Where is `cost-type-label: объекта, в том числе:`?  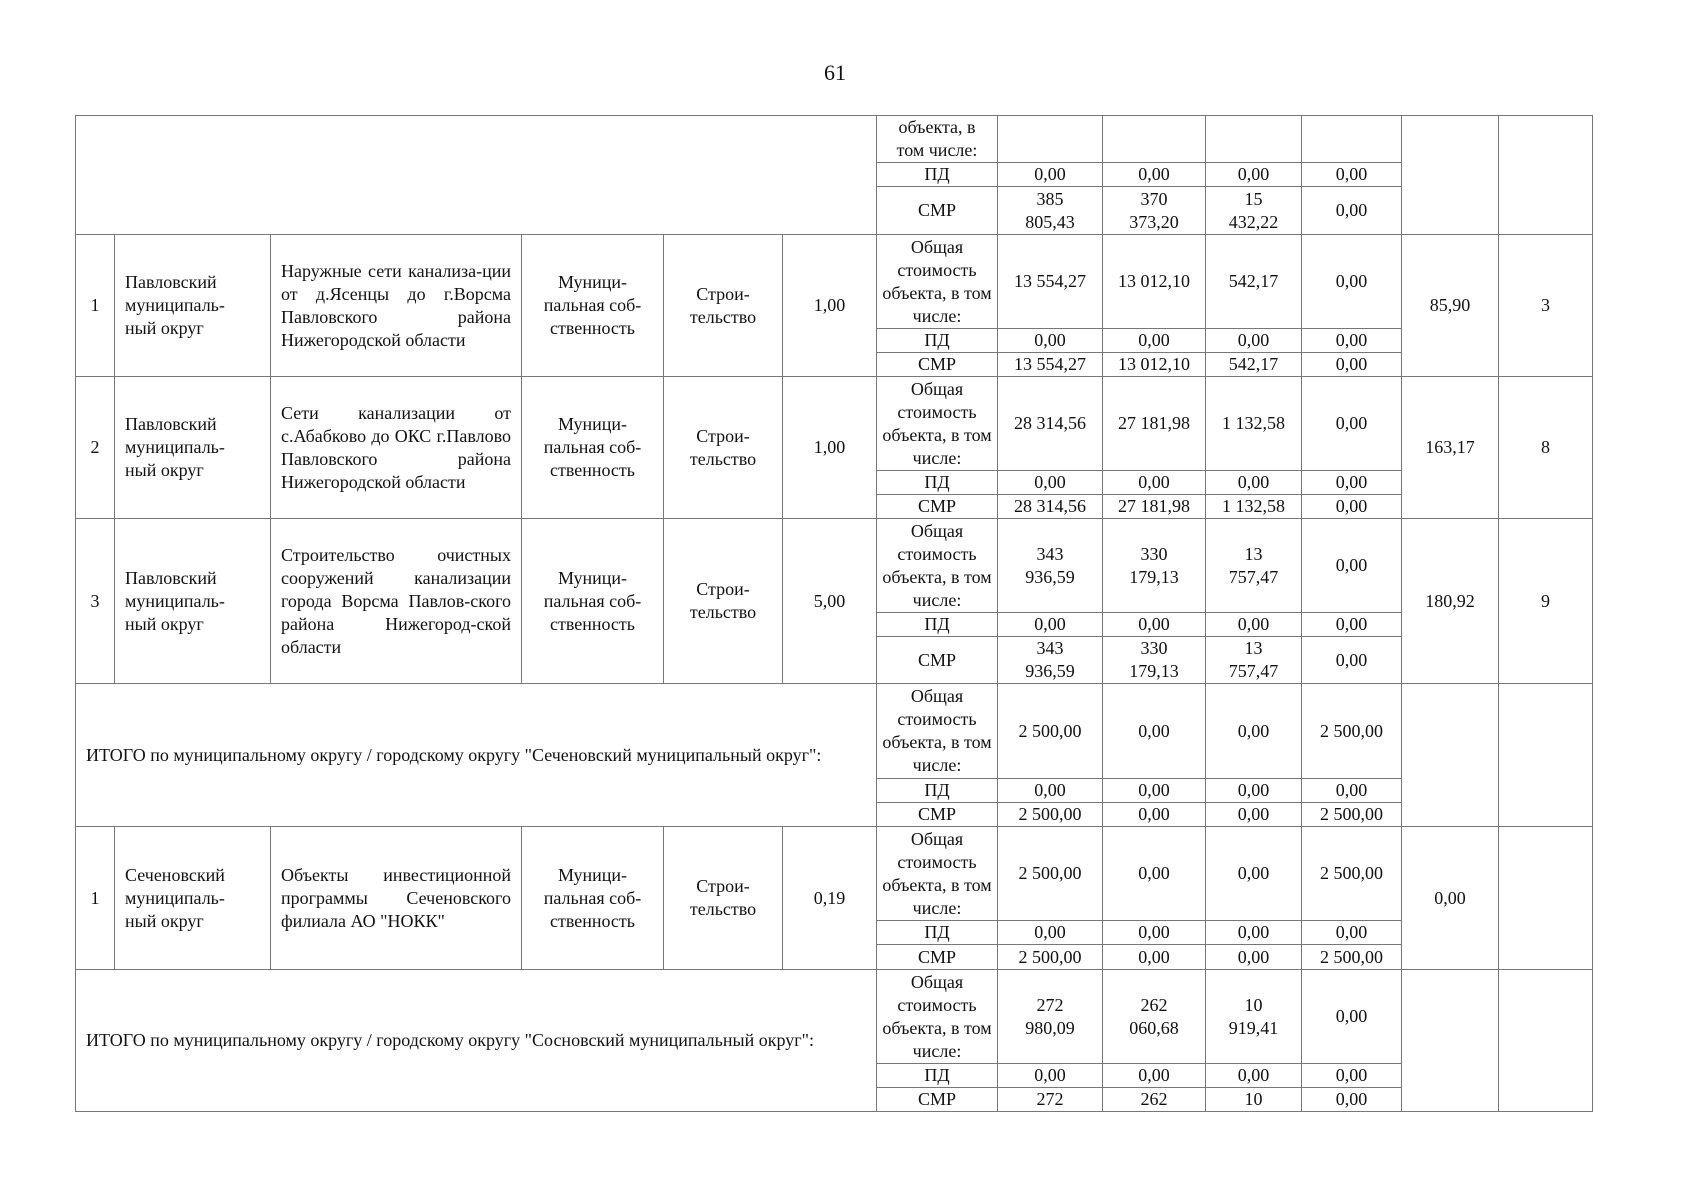
cost-type-label: объекта, в том числе: is located at coordinates (937, 139).